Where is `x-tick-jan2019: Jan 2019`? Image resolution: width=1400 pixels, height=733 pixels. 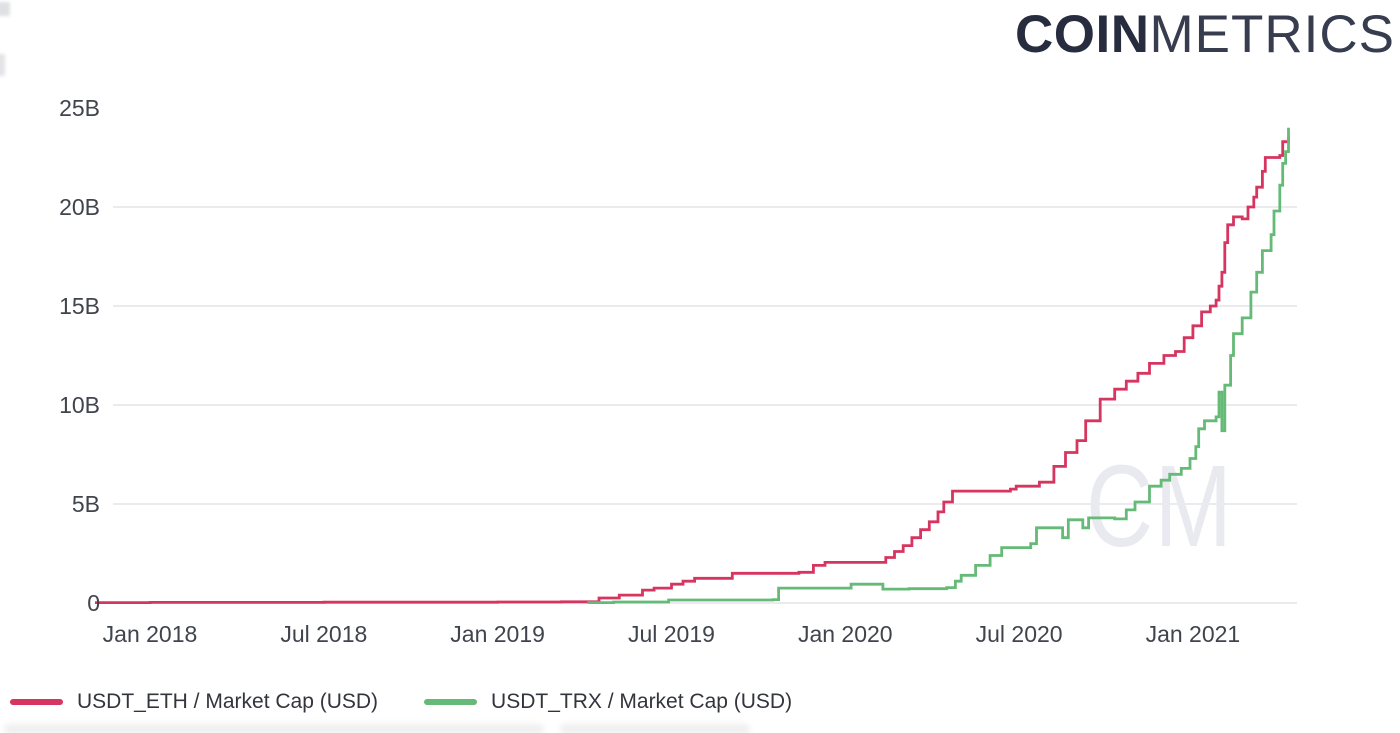 x-tick-jan2019: Jan 2019 is located at coordinates (497, 634).